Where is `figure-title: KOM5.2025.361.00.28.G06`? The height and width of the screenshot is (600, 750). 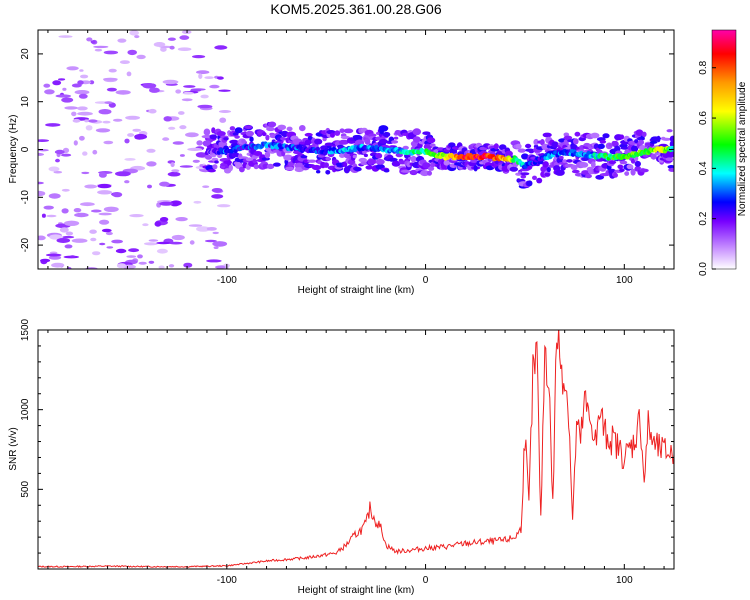
figure-title: KOM5.2025.361.00.28.G06 is located at coordinates (355, 9).